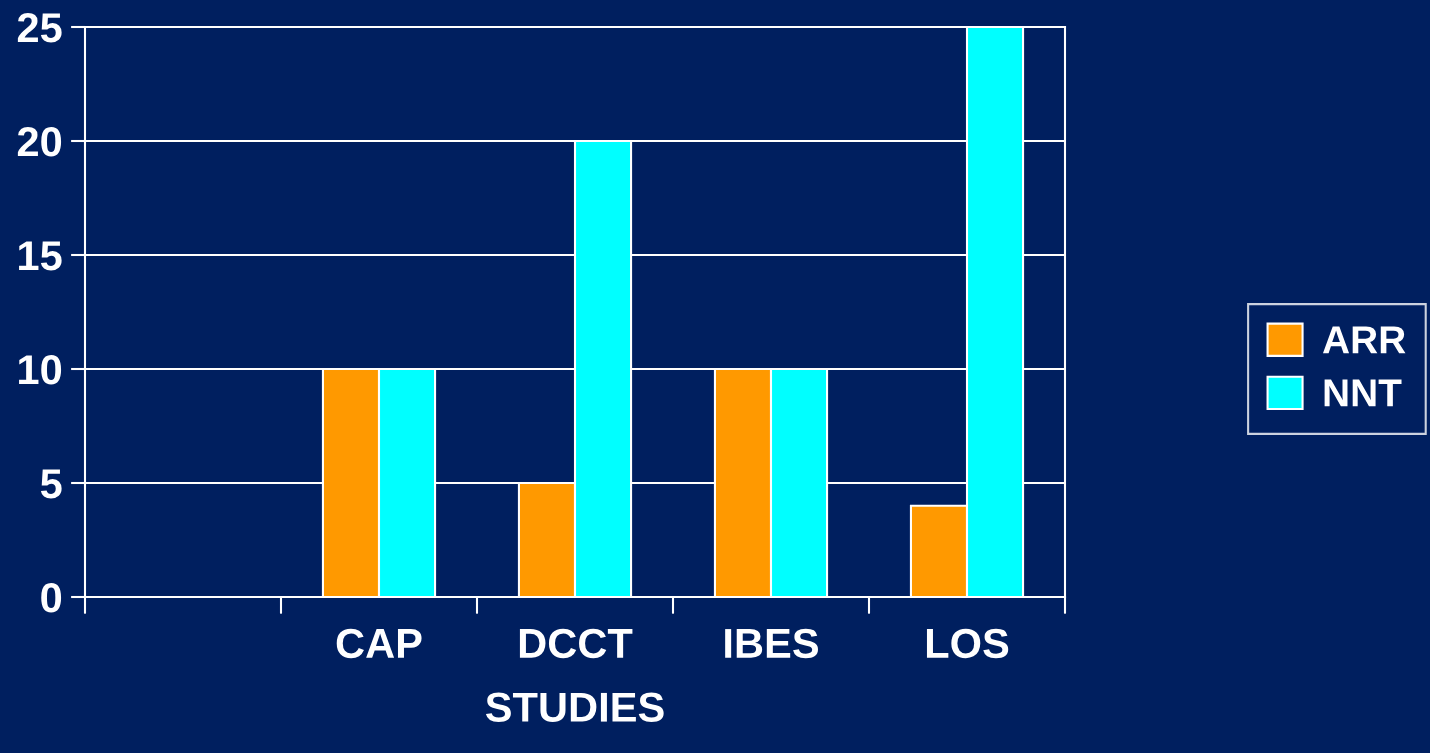 Image resolution: width=1430 pixels, height=753 pixels. Describe the element at coordinates (967, 643) in the screenshot. I see `x-tick-label: LOS` at that location.